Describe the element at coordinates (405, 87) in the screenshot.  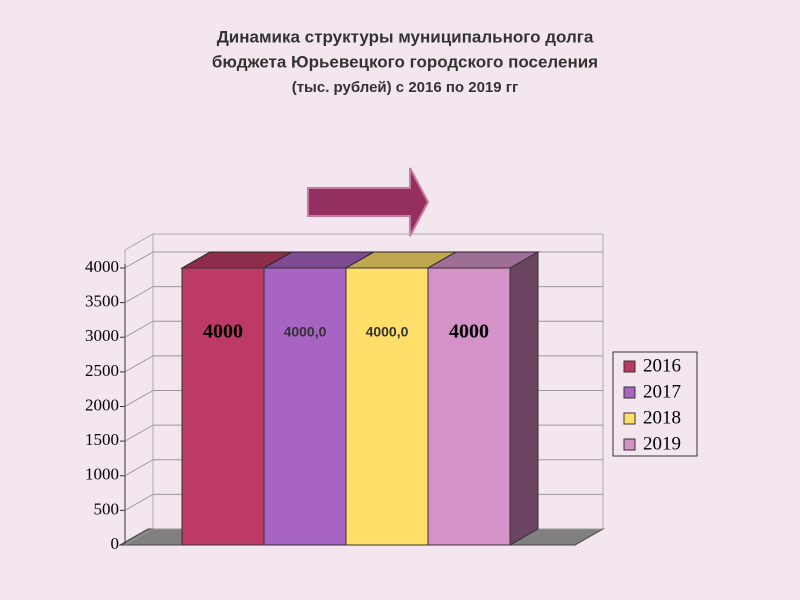
I see `chart-title: (тыс. рублей) с 2016 по 2019 гг` at that location.